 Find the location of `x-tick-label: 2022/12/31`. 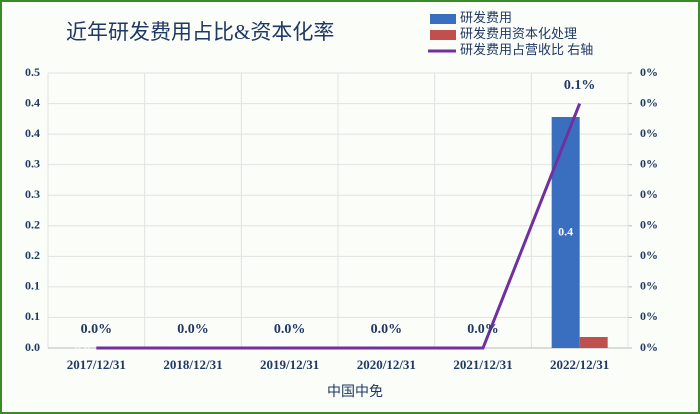

x-tick-label: 2022/12/31 is located at coordinates (579, 364).